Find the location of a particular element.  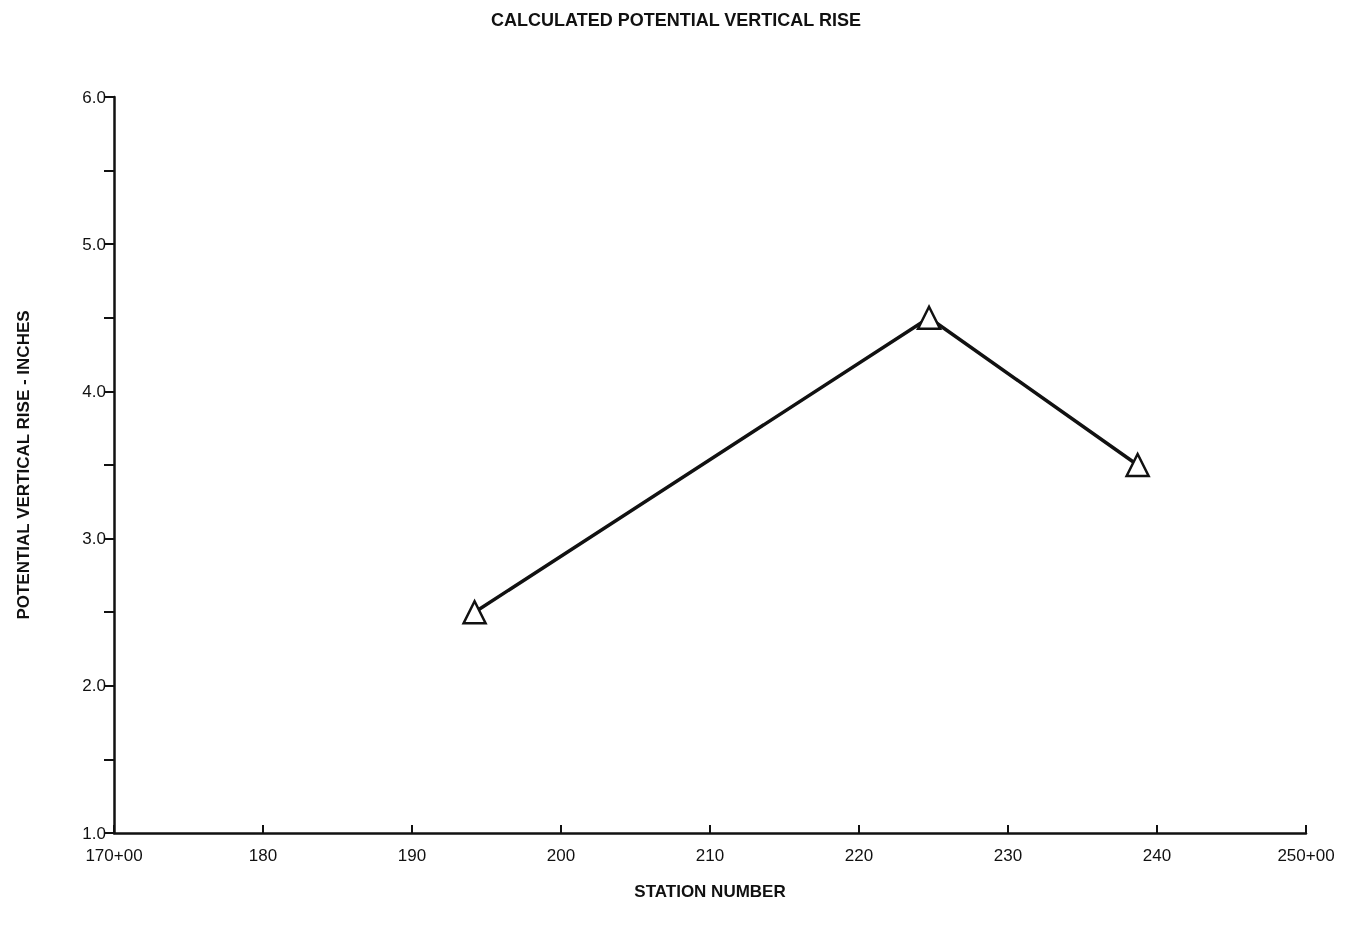

x-tick-label: 230 is located at coordinates (1008, 855).